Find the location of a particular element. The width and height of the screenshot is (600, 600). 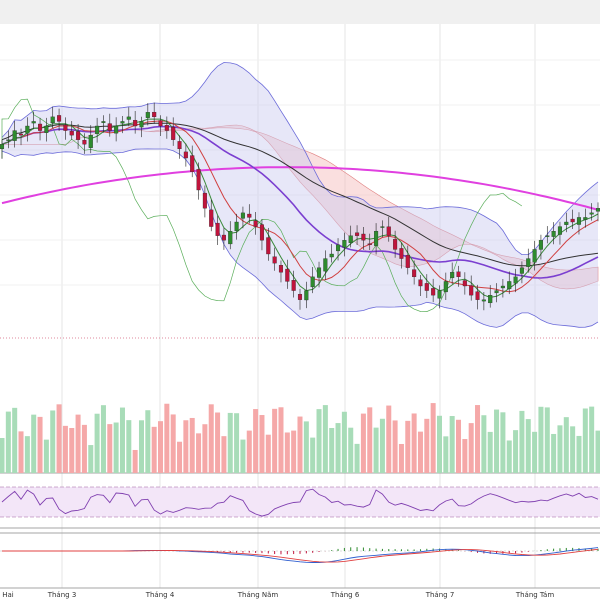

x-tick-label: Tháng 3 is located at coordinates (62, 595).